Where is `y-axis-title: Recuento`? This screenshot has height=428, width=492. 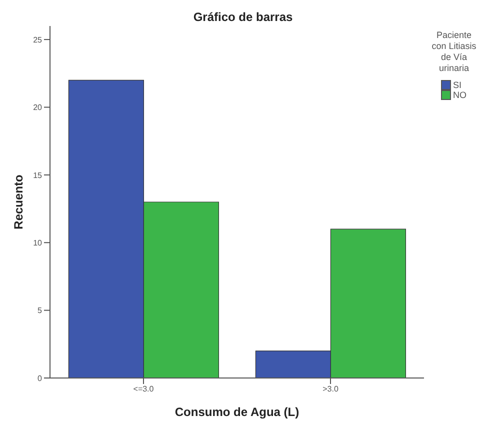 y-axis-title: Recuento is located at coordinates (18, 202).